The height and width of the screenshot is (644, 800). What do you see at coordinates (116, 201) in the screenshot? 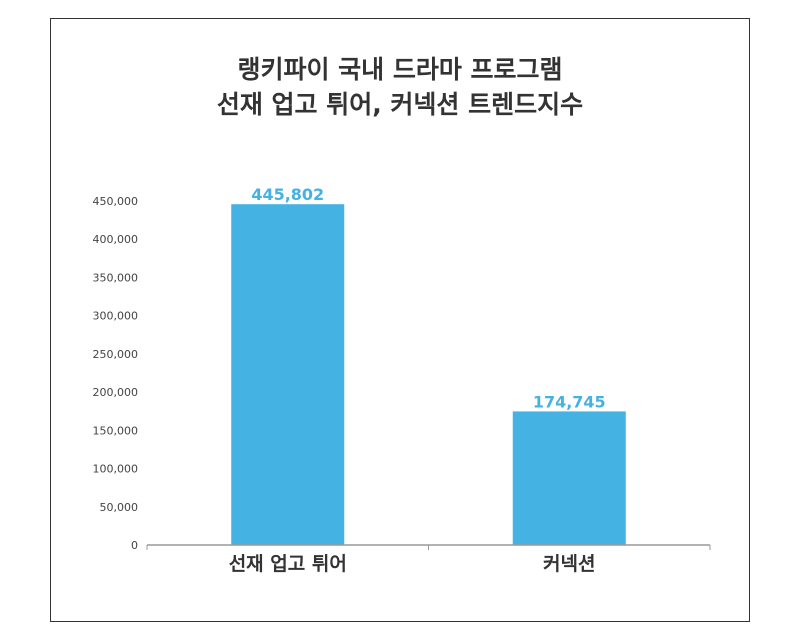
I see `y-tick-label: 450,000` at bounding box center [116, 201].